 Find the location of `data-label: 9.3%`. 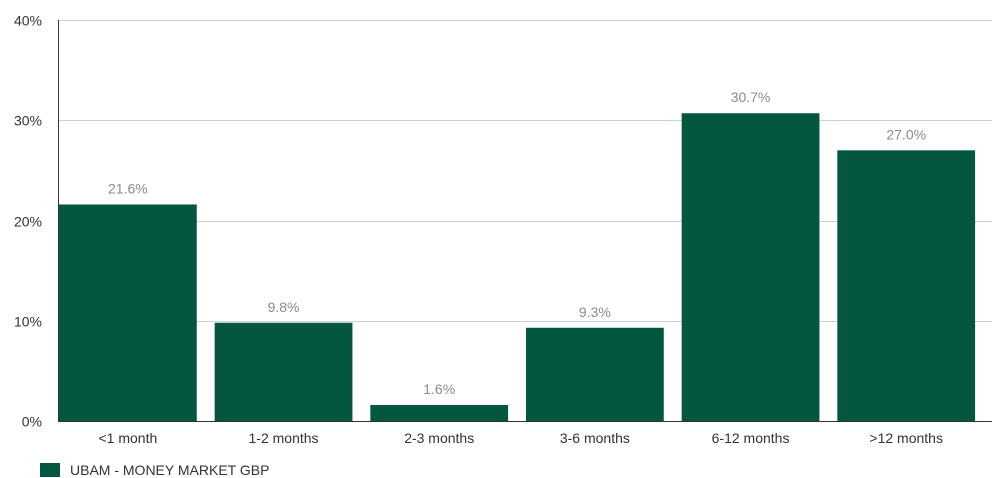

data-label: 9.3% is located at coordinates (595, 312).